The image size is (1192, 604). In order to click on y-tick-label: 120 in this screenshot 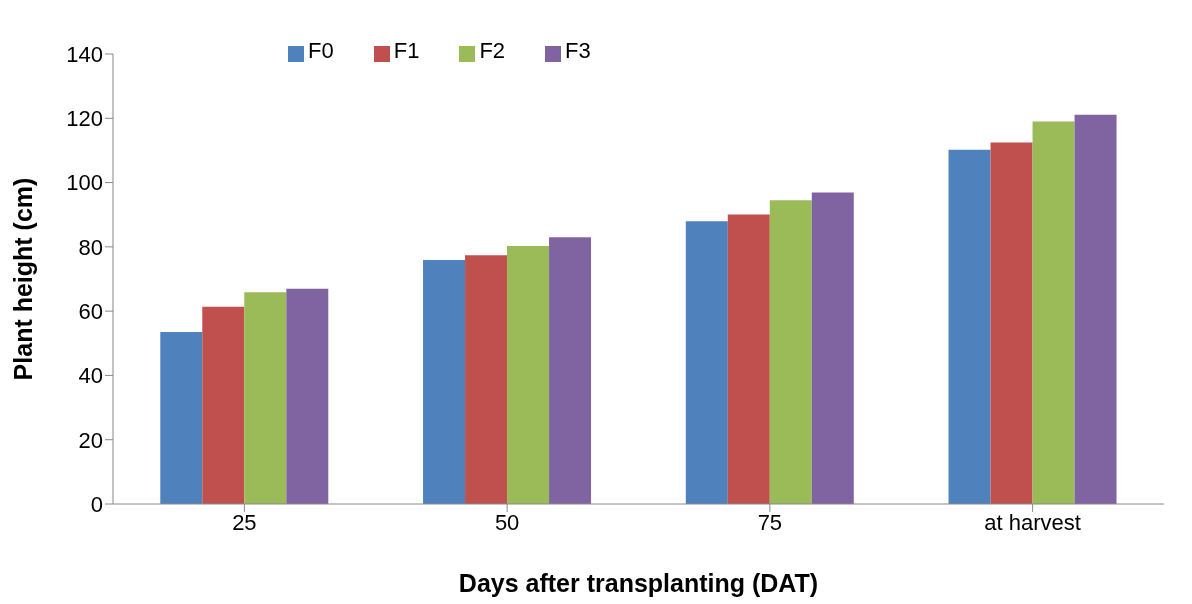, I will do `click(84, 119)`.